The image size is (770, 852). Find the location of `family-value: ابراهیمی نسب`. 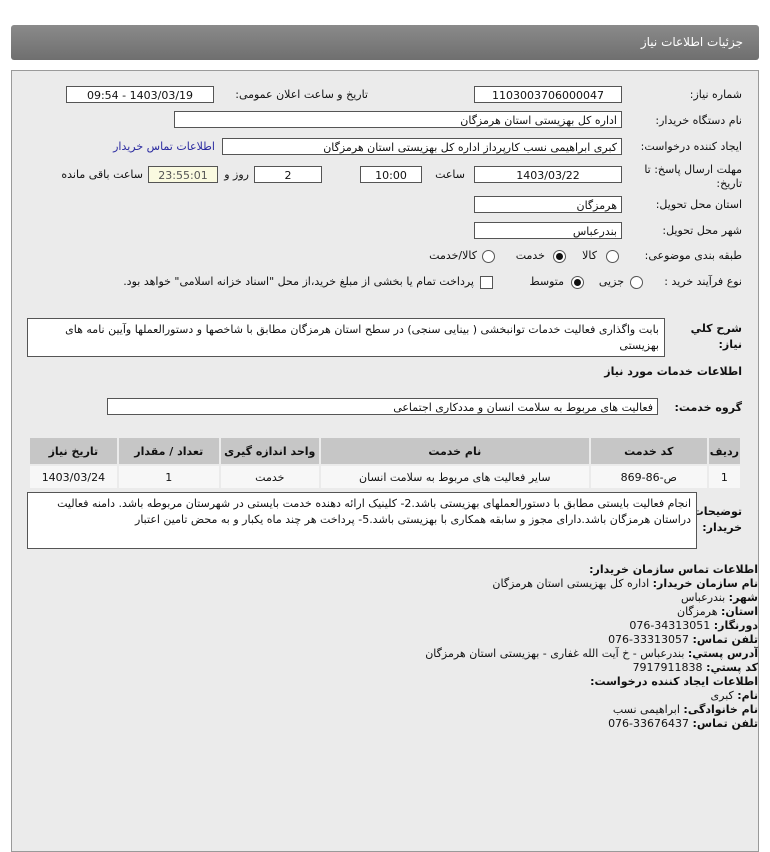

family-value: ابراهیمی نسب is located at coordinates (646, 709).